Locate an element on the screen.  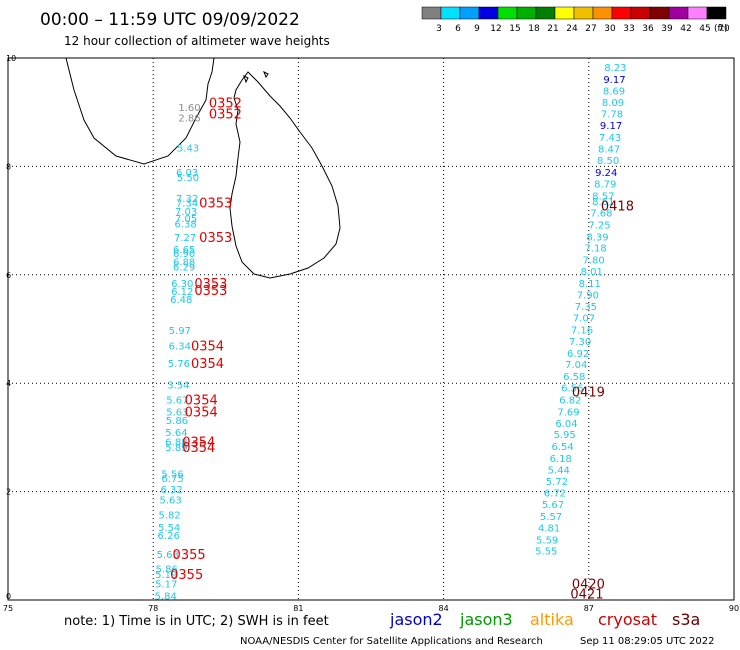
satellite-legend: jason2 jason3 altika cryosat s3a is located at coordinates (544, 619).